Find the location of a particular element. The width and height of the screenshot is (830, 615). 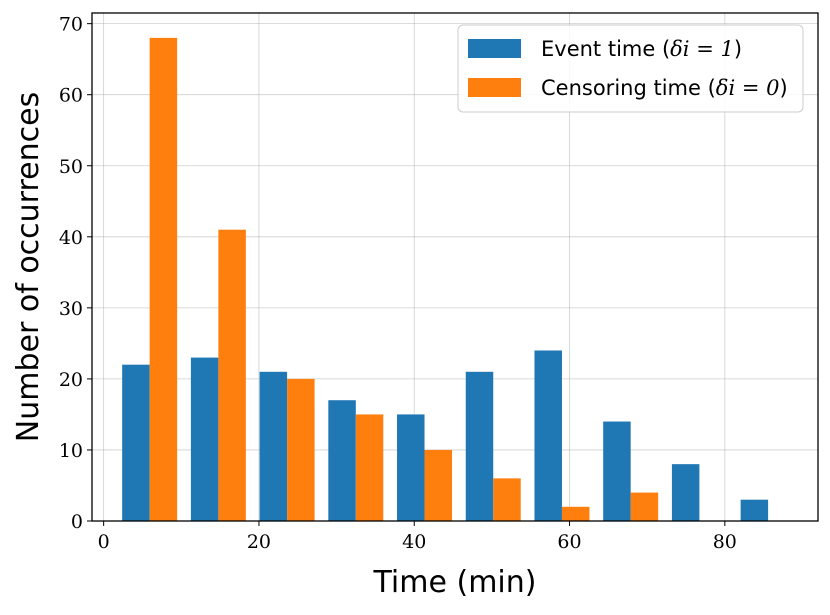

y-tick-label: 60 is located at coordinates (71, 96).